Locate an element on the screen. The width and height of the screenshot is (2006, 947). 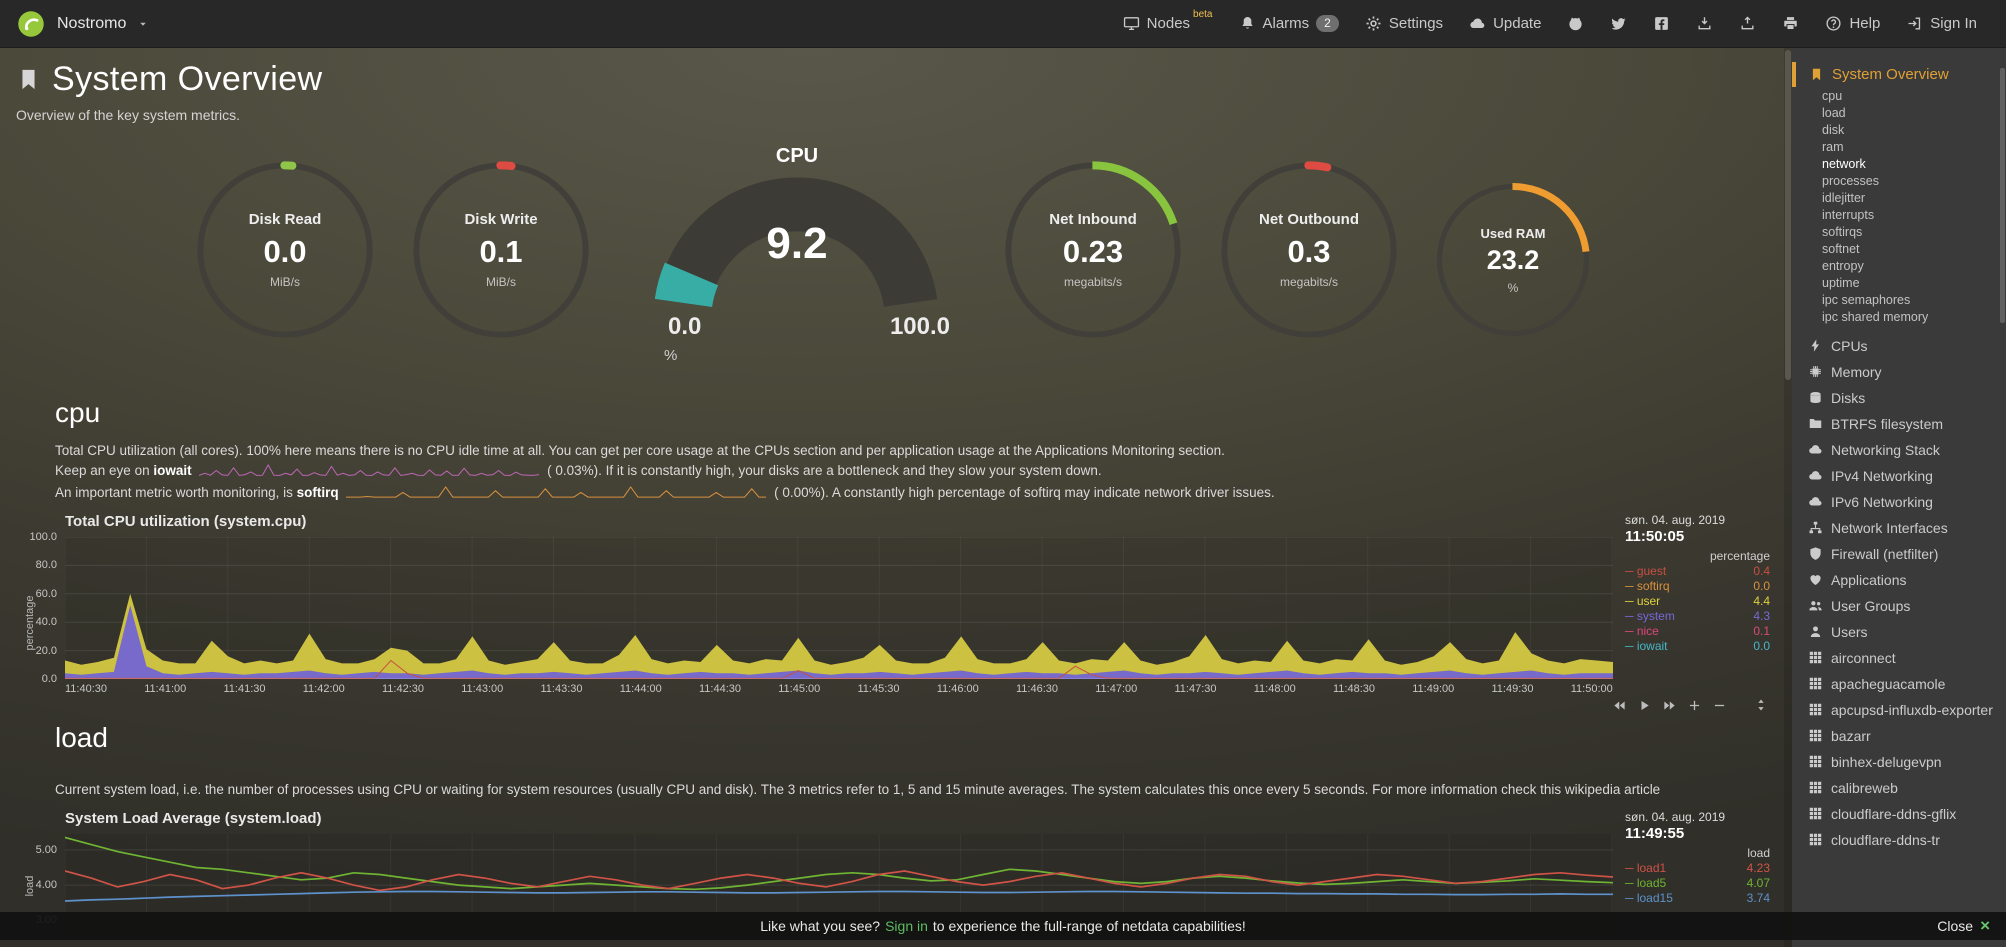
sidebar-item-users: Users is located at coordinates (1899, 632).